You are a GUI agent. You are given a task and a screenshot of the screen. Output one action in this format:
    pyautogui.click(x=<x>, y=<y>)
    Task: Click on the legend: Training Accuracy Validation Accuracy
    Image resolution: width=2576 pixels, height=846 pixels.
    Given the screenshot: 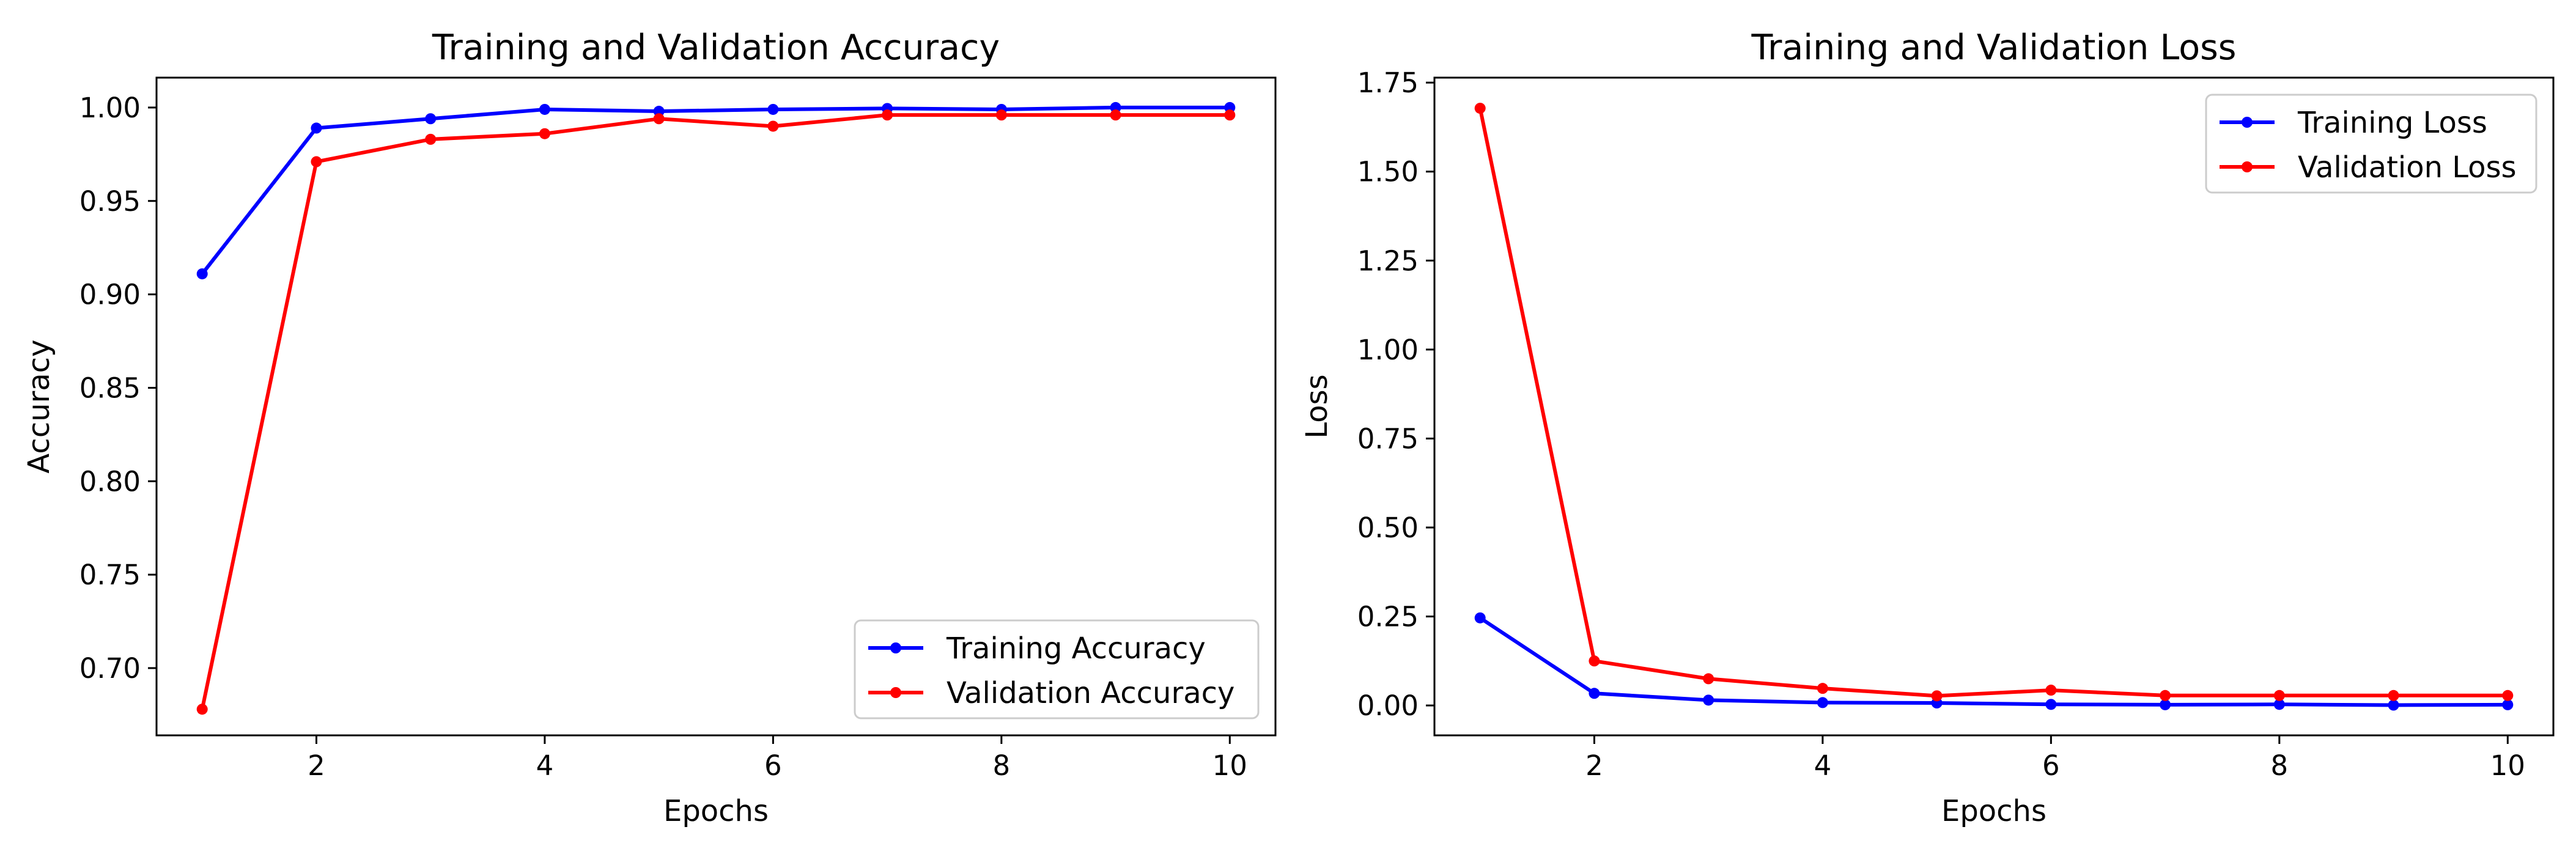 What is the action you would take?
    pyautogui.click(x=1057, y=669)
    